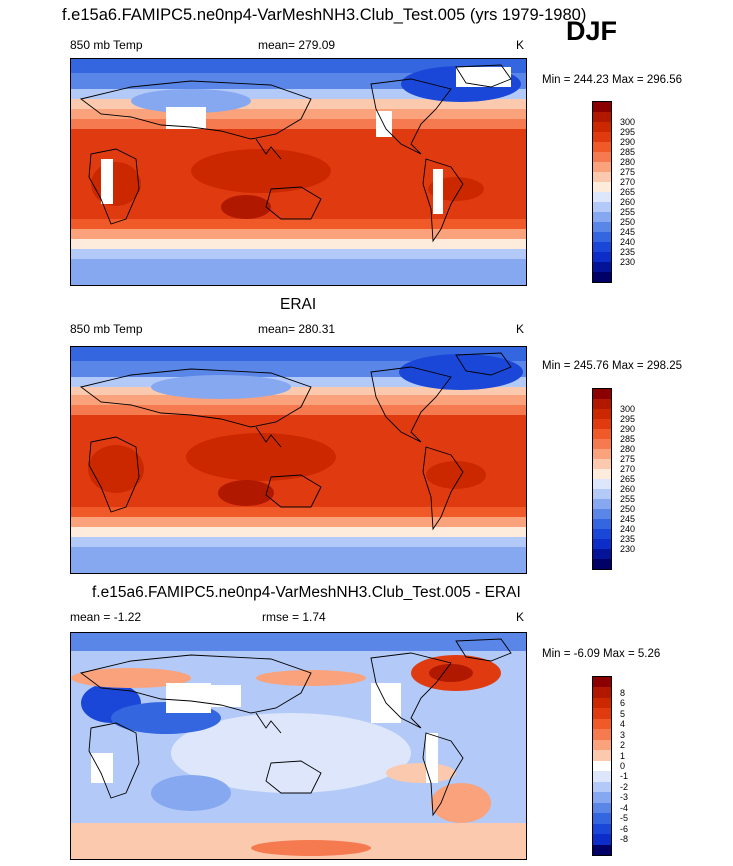 The height and width of the screenshot is (866, 733). Describe the element at coordinates (628, 142) in the screenshot. I see `colorbar-tick-label: 290` at that location.